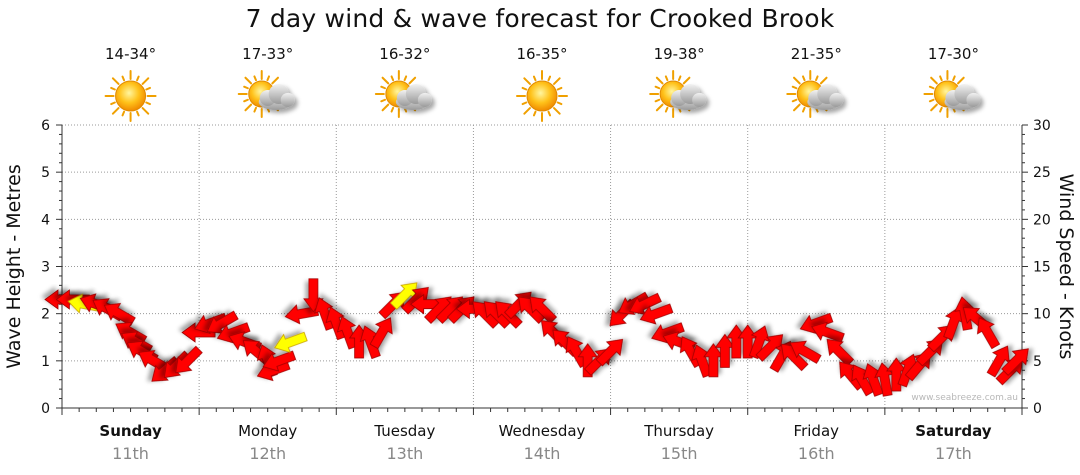 The image size is (1080, 475). I want to click on y-tick-label: 2, so click(45, 315).